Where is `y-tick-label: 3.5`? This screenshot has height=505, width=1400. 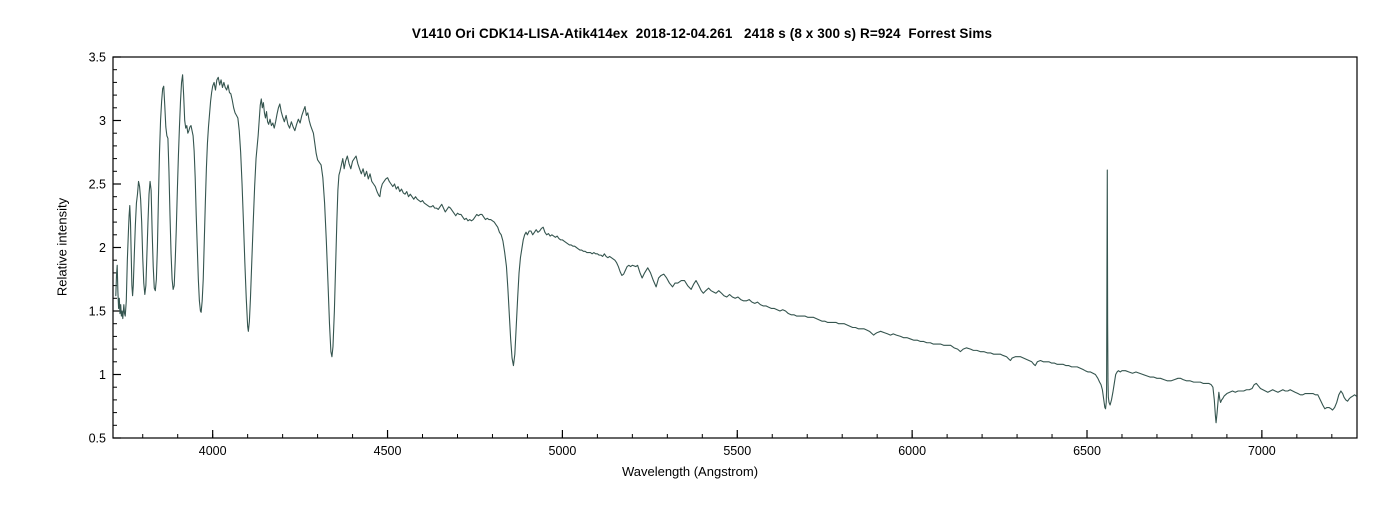
y-tick-label: 3.5 is located at coordinates (97, 58).